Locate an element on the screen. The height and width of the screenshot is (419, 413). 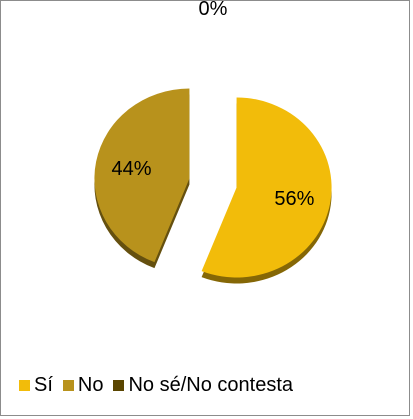
legend-label-no-se: No sé/No contesta is located at coordinates (211, 385).